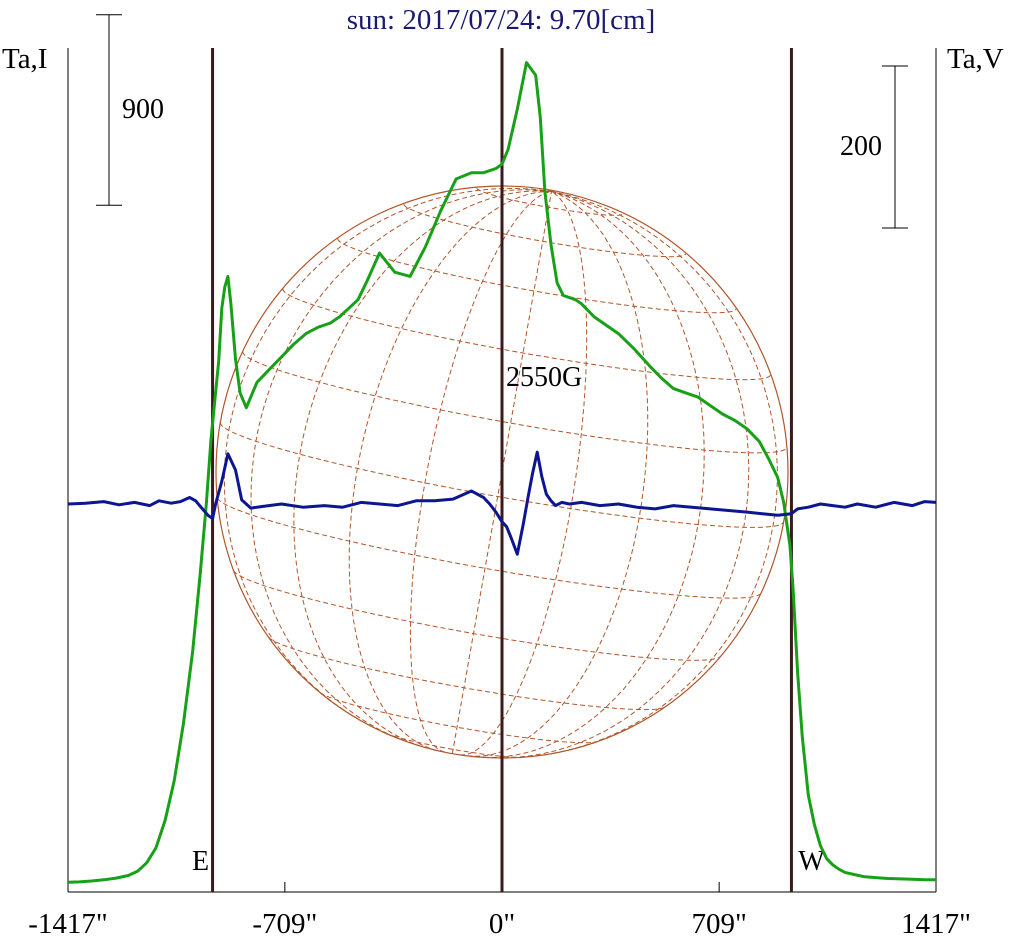 This screenshot has height=946, width=1009. I want to click on left-scale-bar-label: 900, so click(143, 109).